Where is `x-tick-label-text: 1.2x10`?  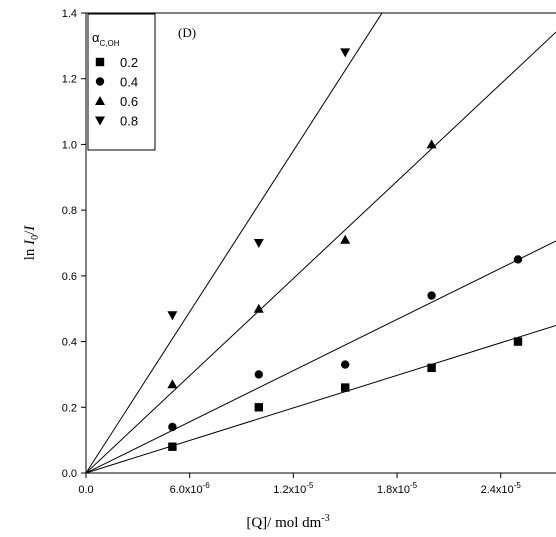 x-tick-label-text: 1.2x10 is located at coordinates (289, 490).